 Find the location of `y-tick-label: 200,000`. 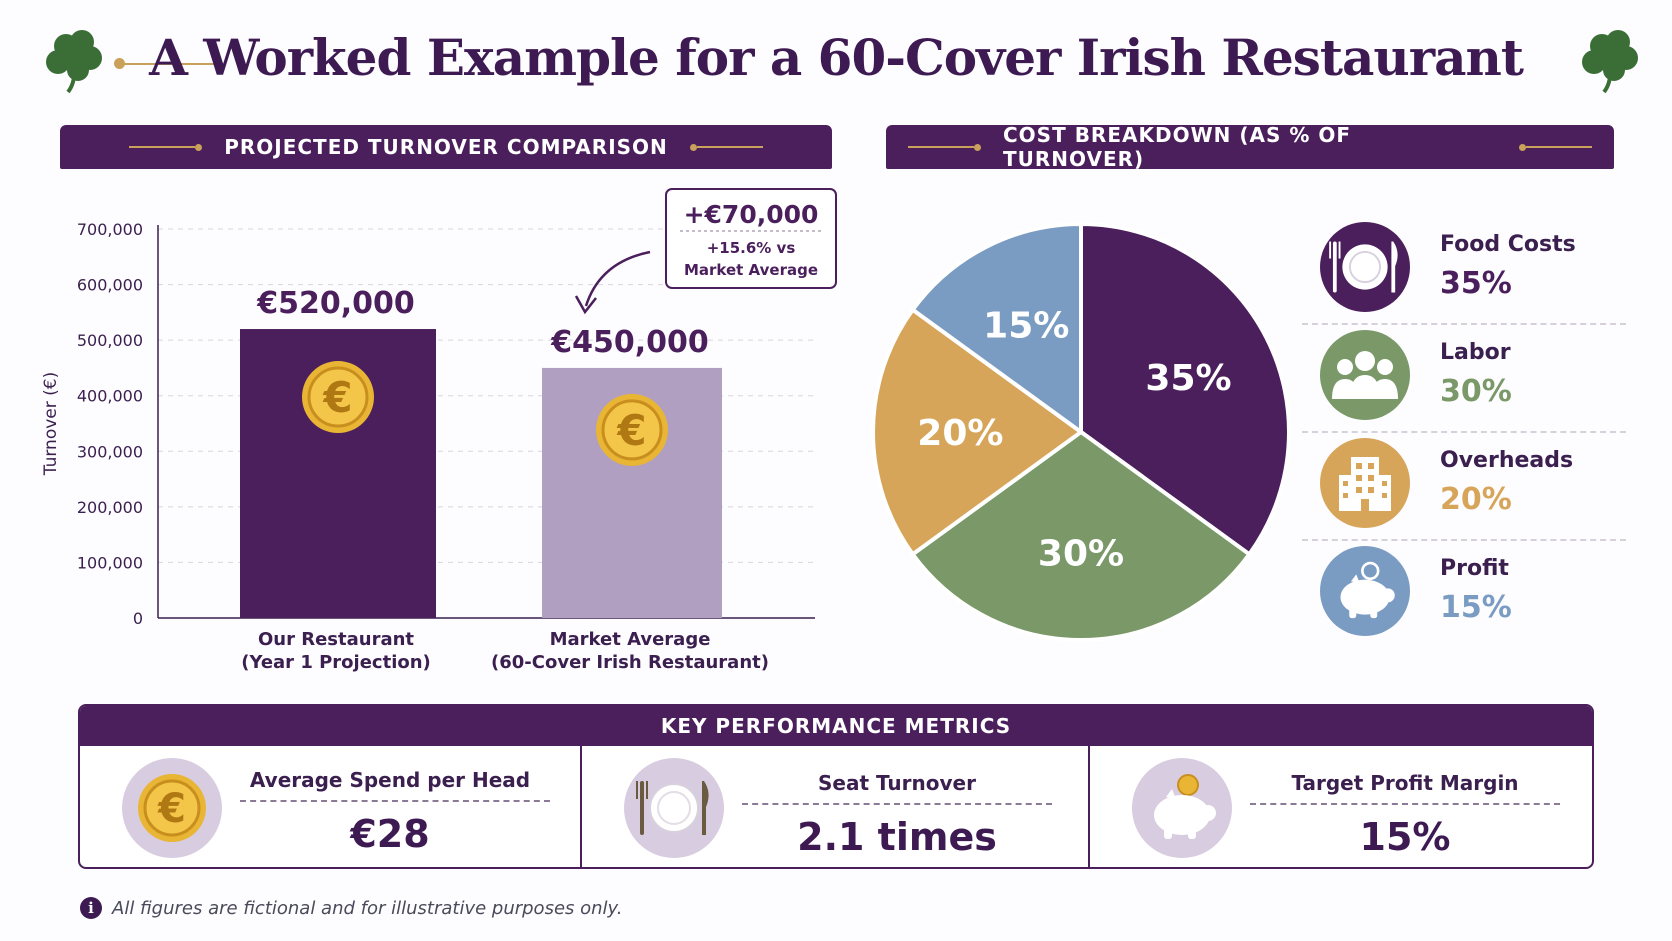

y-tick-label: 200,000 is located at coordinates (110, 507).